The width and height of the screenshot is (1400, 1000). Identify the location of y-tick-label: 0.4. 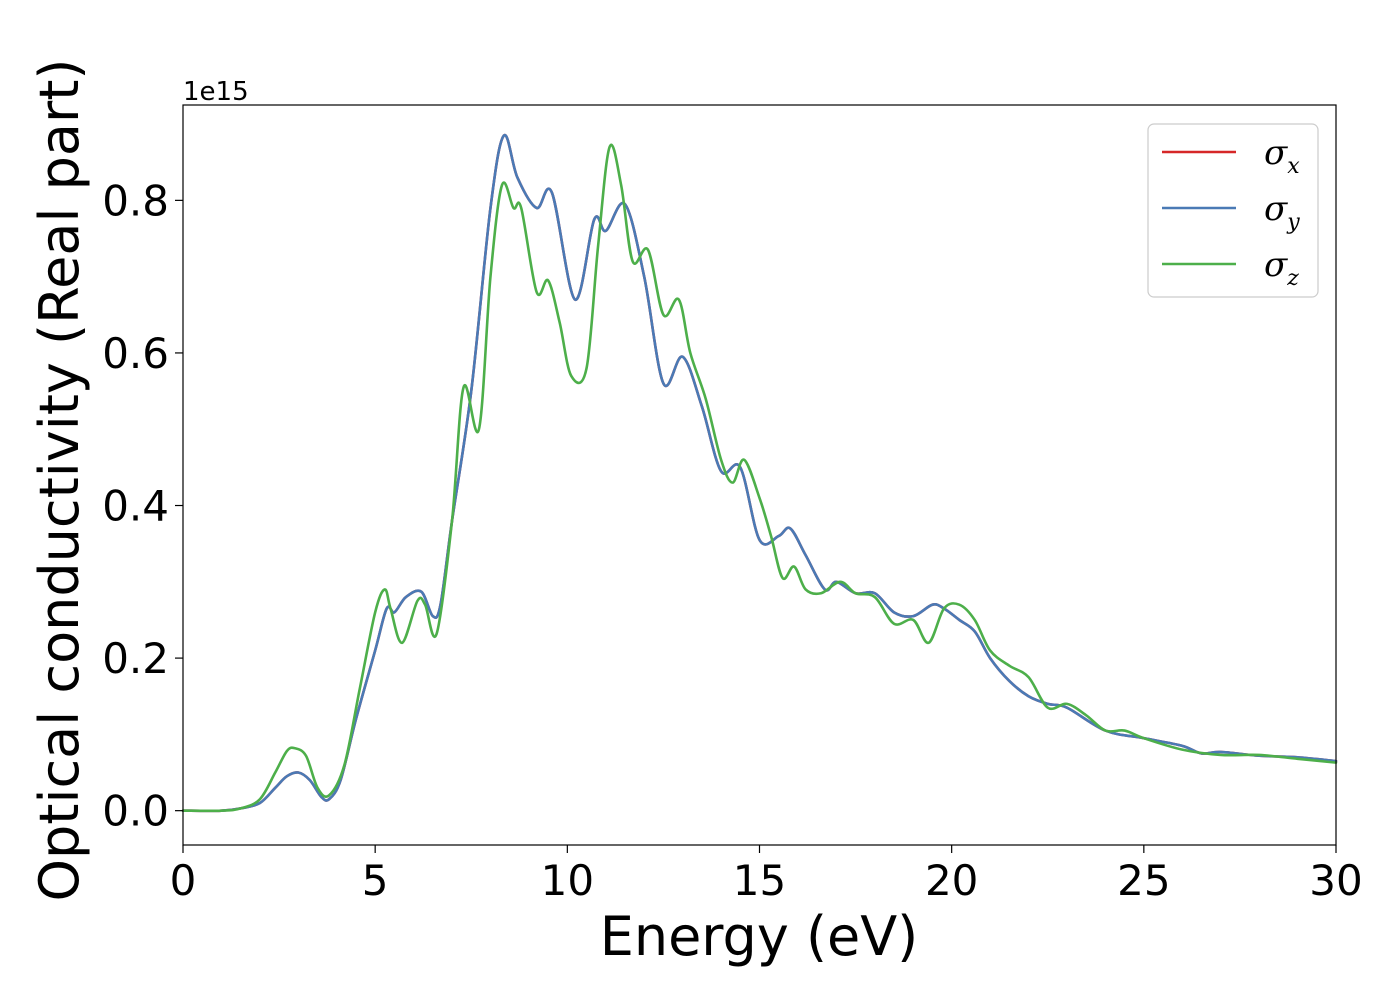
(135, 506).